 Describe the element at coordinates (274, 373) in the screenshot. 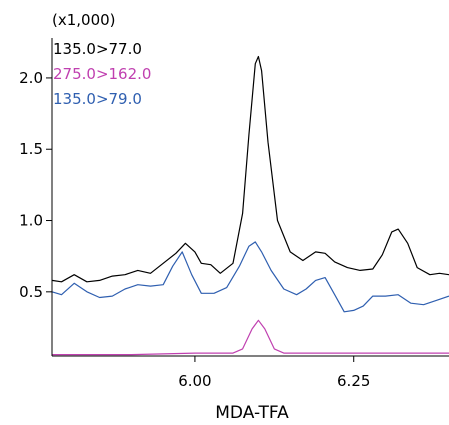

I see `x-axis-ticks: 6.00 6.25` at that location.